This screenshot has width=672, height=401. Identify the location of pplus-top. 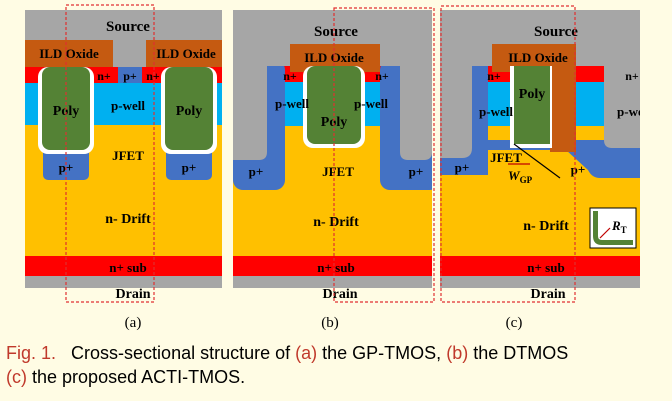
(130, 75).